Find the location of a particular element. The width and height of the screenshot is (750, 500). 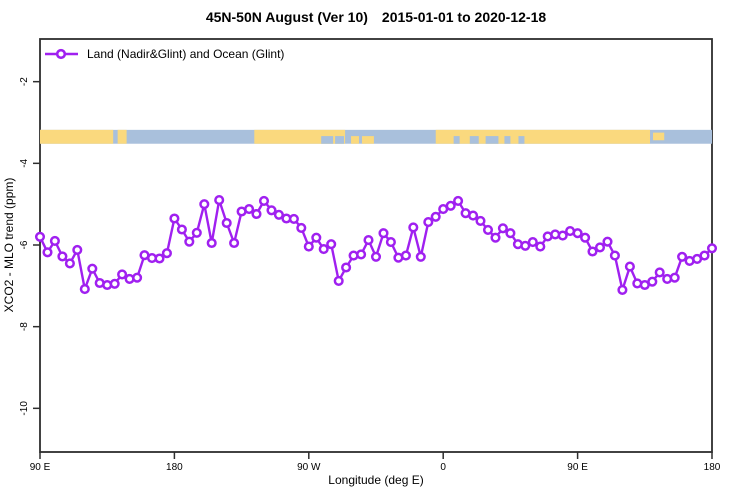

x-axis-ticks: 90 E 180 90 W 0 90 E 180 is located at coordinates (375, 462).